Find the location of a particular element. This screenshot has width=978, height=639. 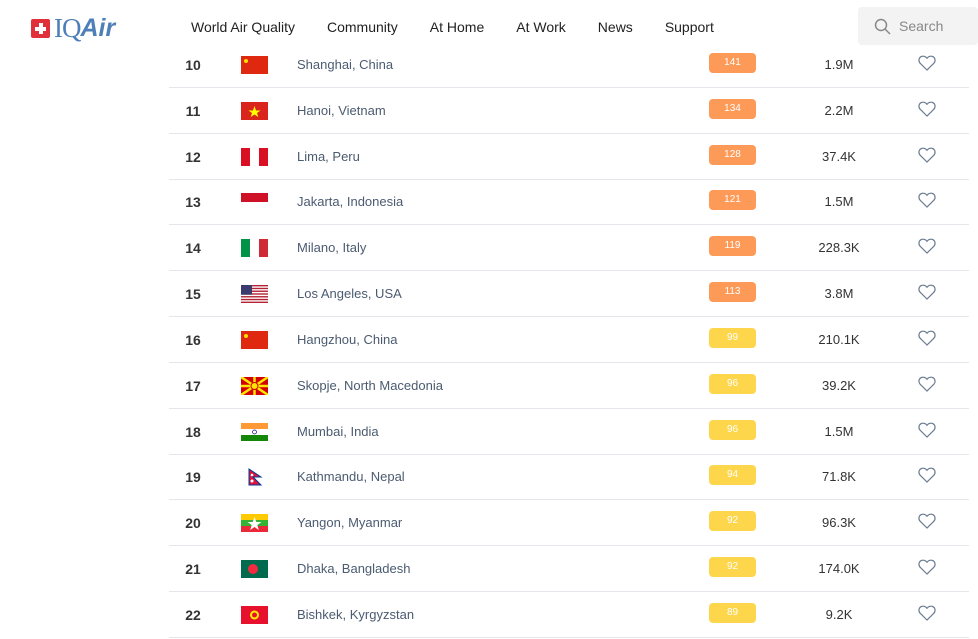

aqi-badge: 96 is located at coordinates (732, 383).